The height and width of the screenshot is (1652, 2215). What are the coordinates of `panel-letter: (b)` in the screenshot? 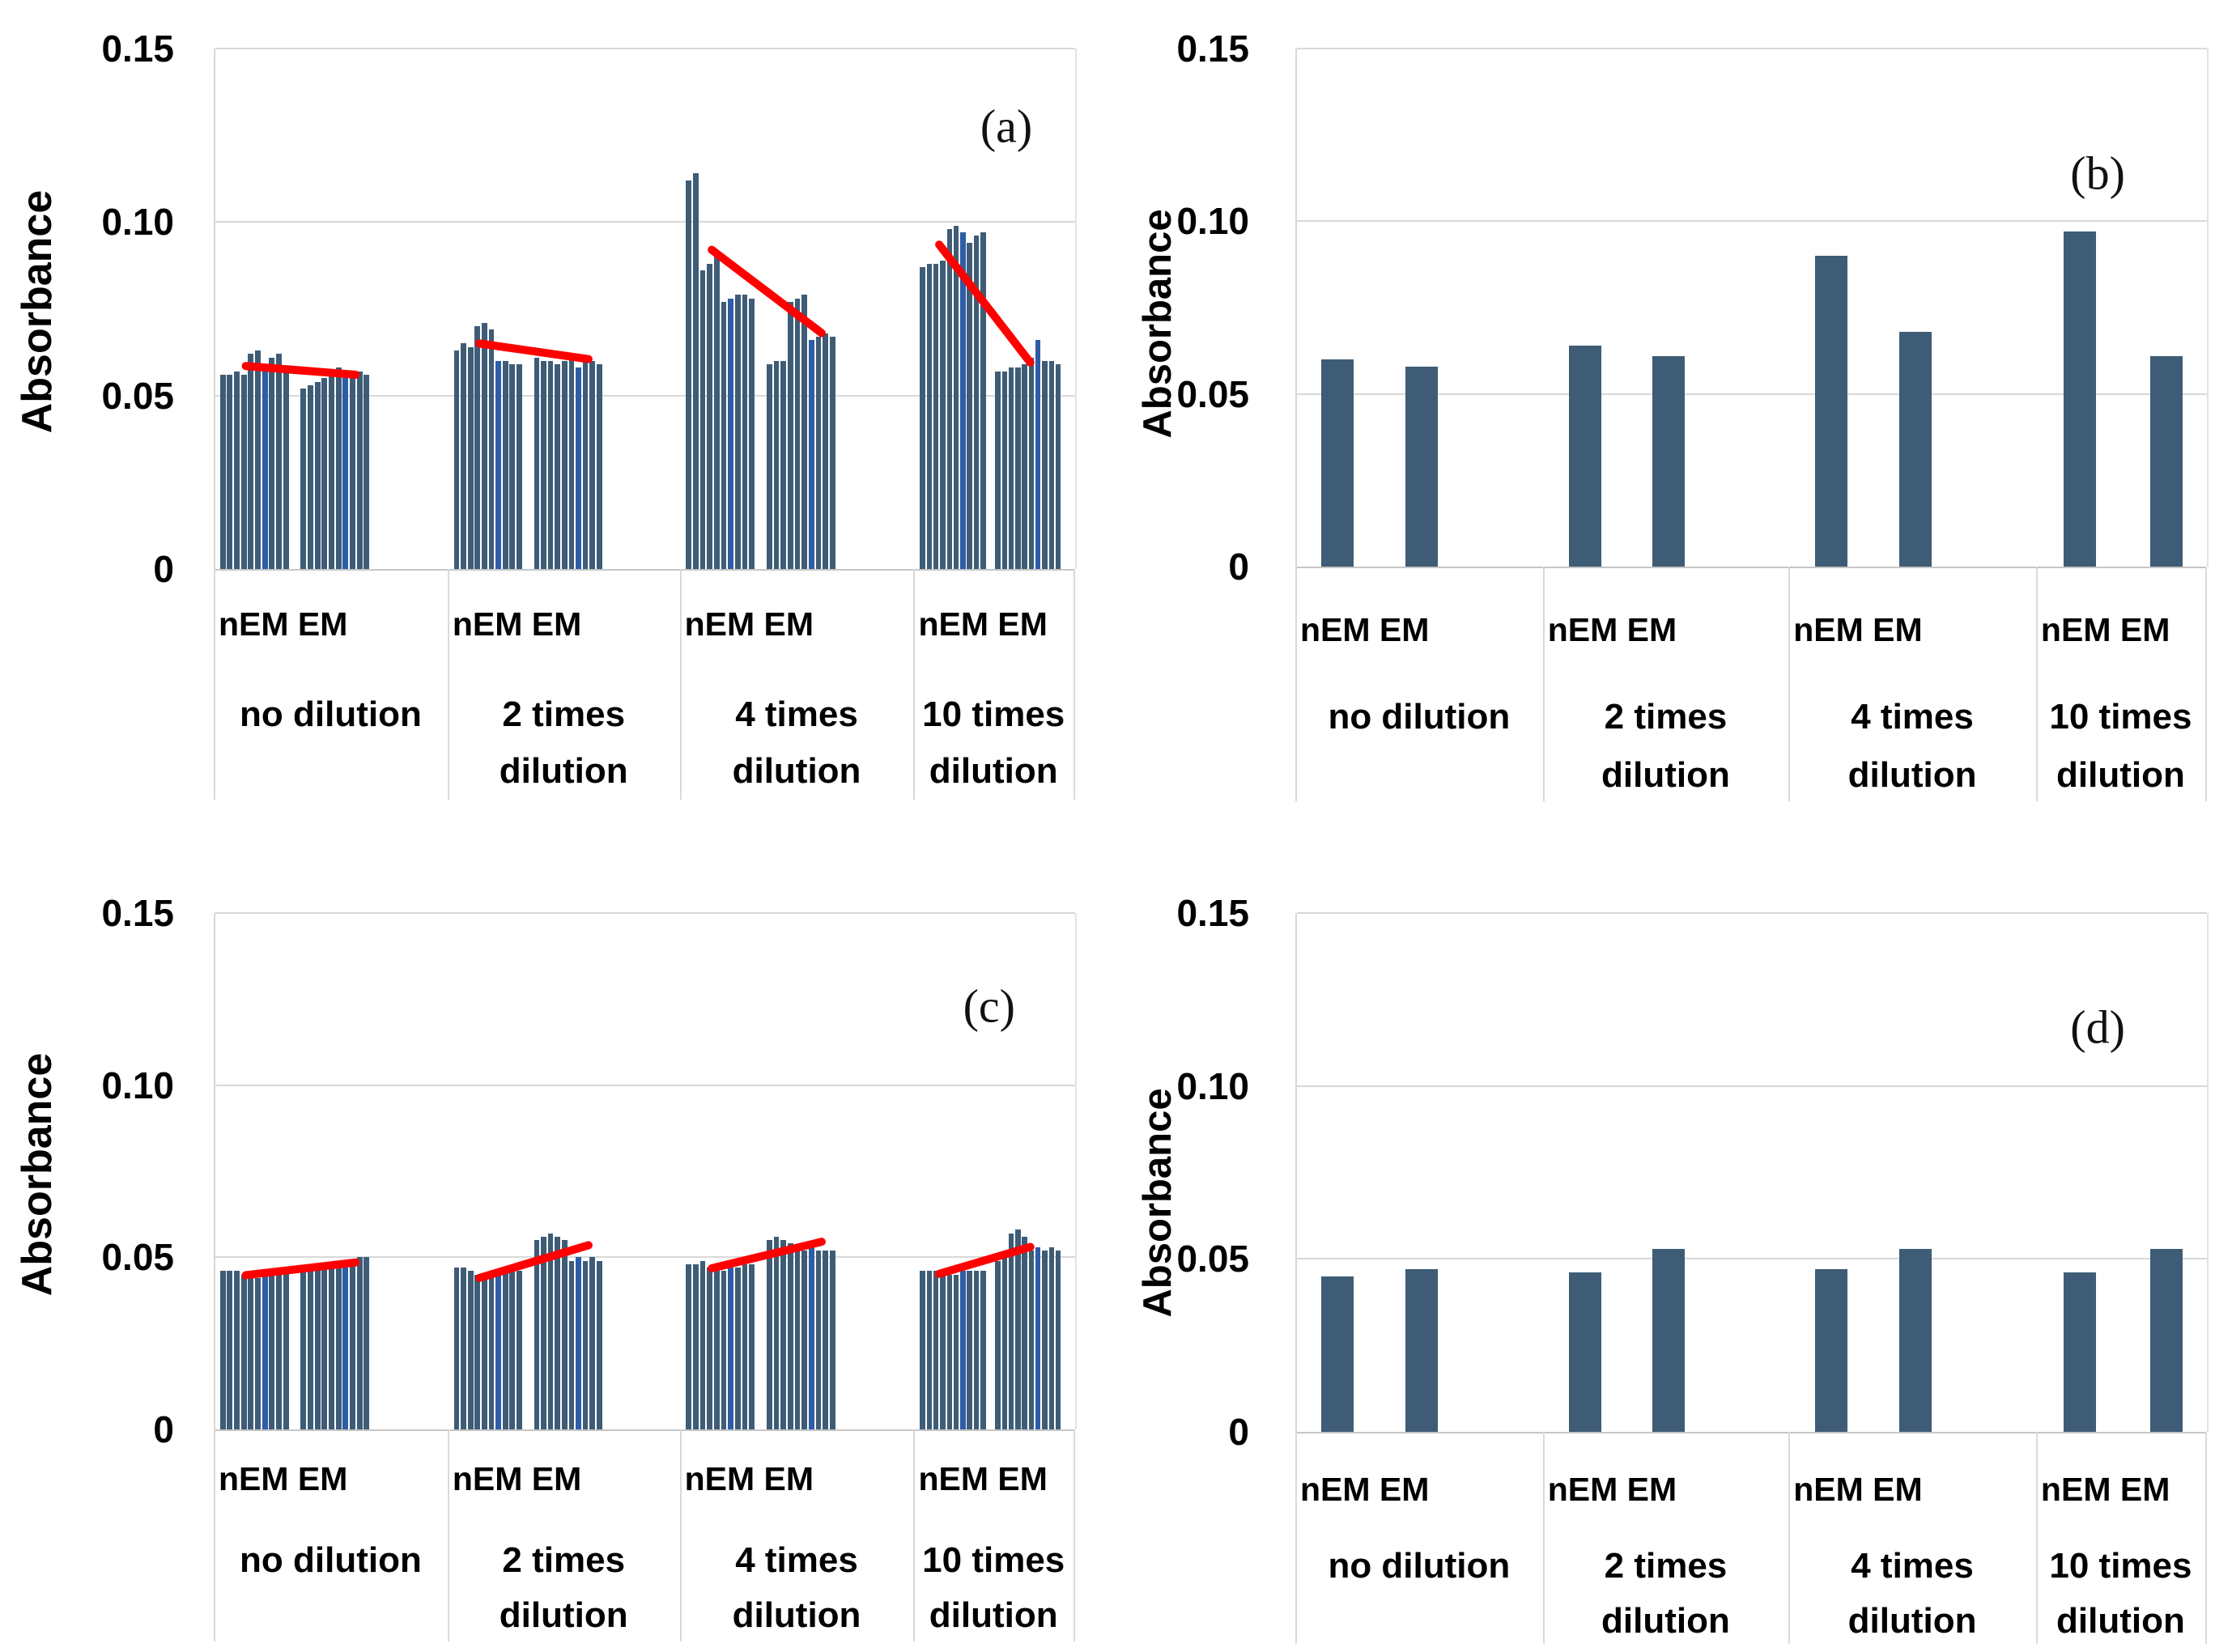 It's located at (2097, 174).